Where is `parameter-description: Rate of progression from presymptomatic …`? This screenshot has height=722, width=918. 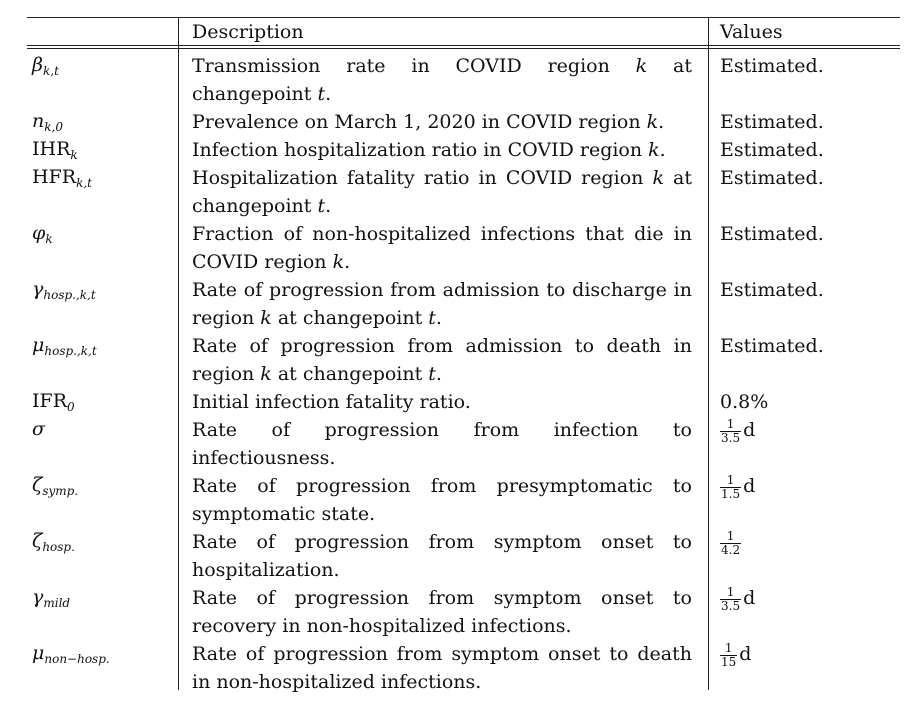
parameter-description: Rate of progression from presymptomatic … is located at coordinates (442, 500).